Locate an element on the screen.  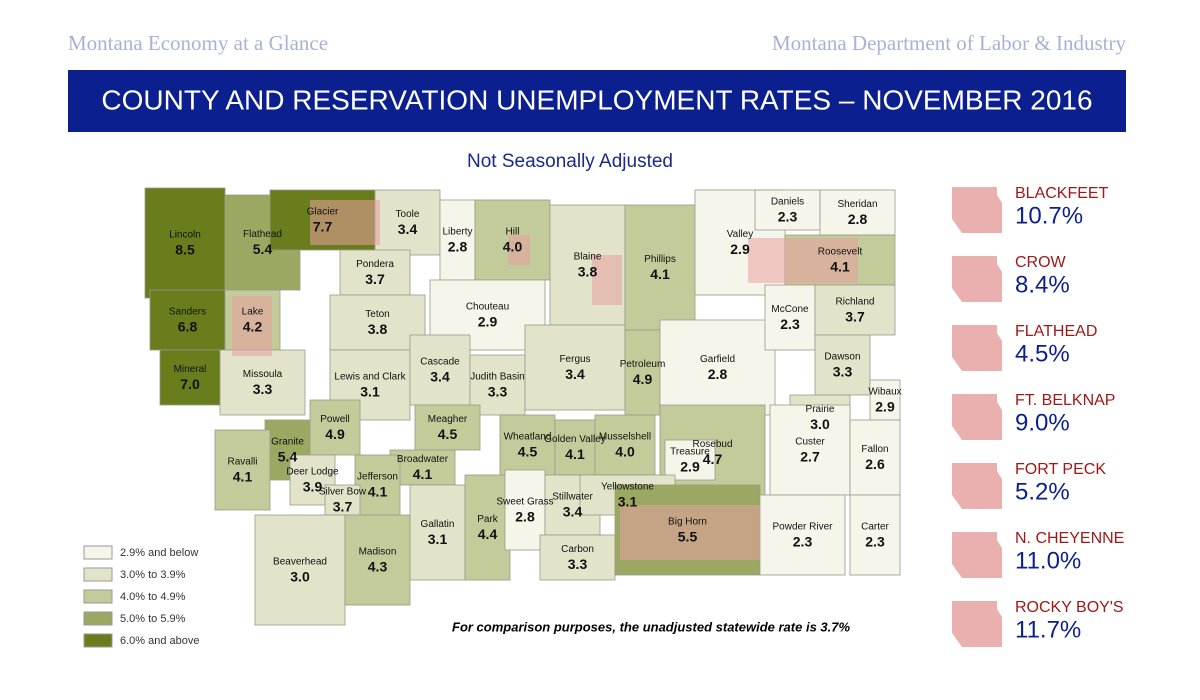
county-name: Custer is located at coordinates (810, 442).